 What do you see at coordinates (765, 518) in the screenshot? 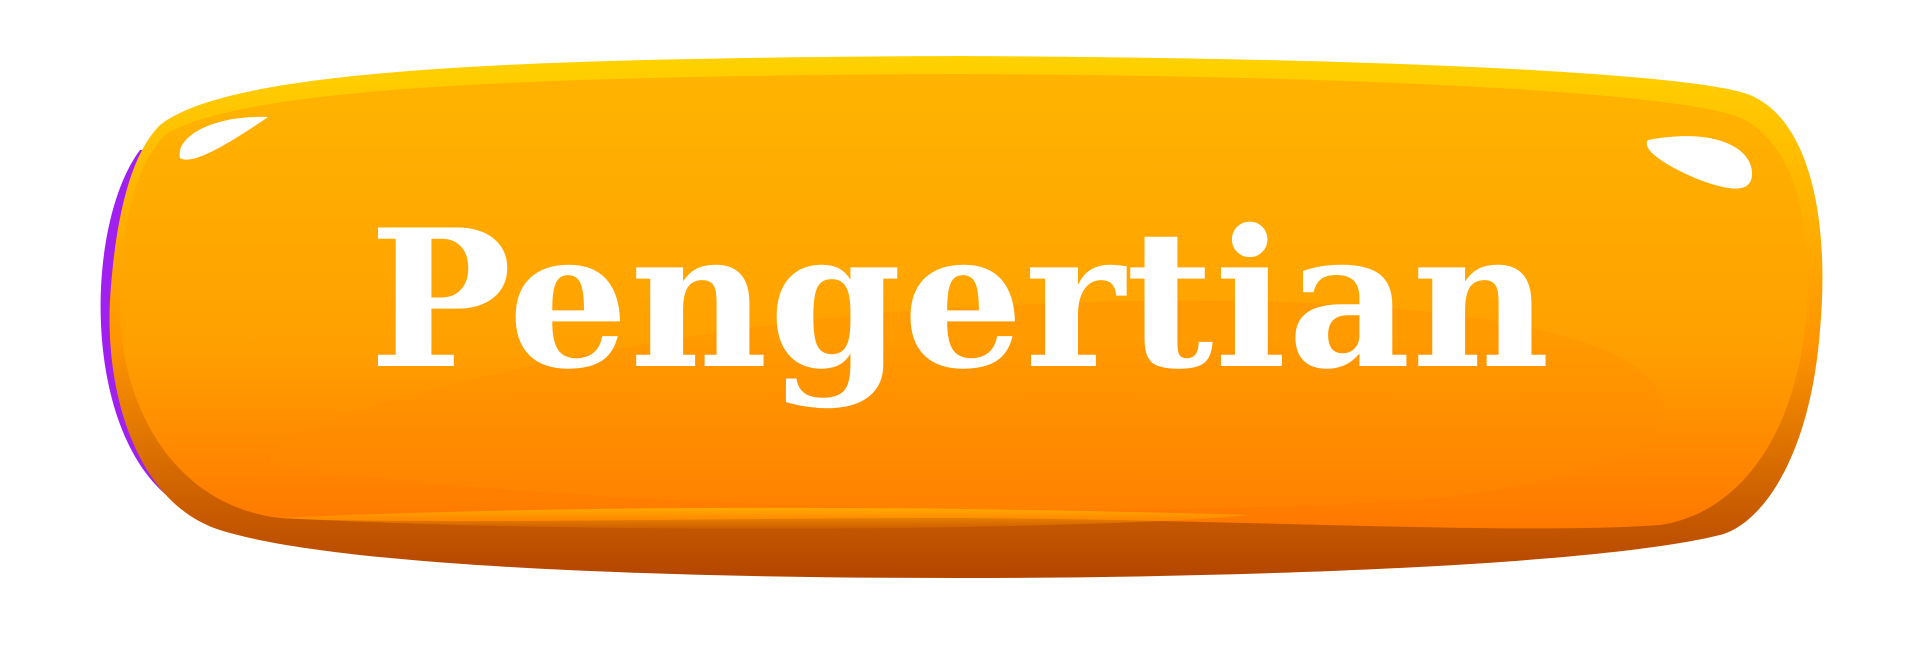
I see `bottom-gloss` at bounding box center [765, 518].